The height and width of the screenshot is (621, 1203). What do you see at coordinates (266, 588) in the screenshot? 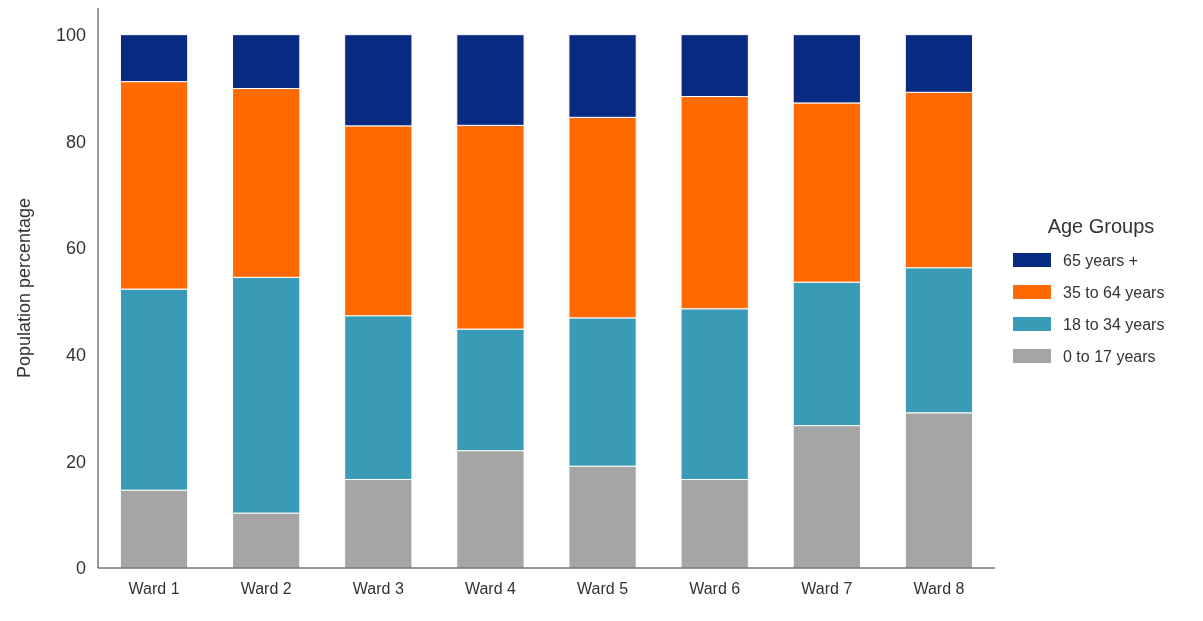
I see `x-tick-label: Ward 2` at bounding box center [266, 588].